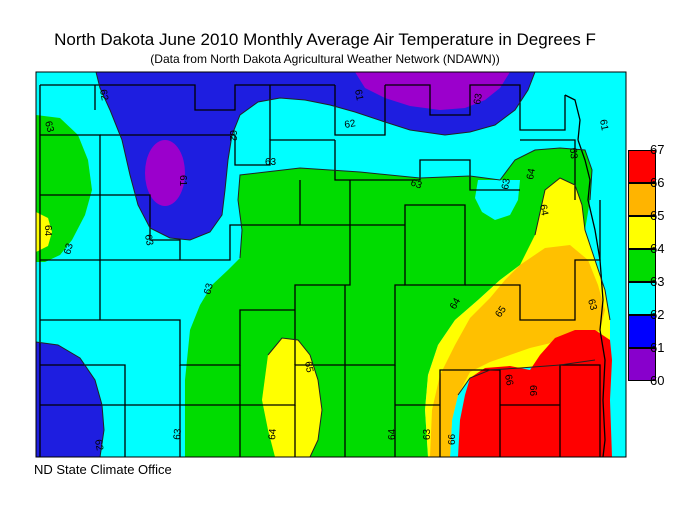 The image size is (700, 523). I want to click on legend-tick-66: 66, so click(657, 182).